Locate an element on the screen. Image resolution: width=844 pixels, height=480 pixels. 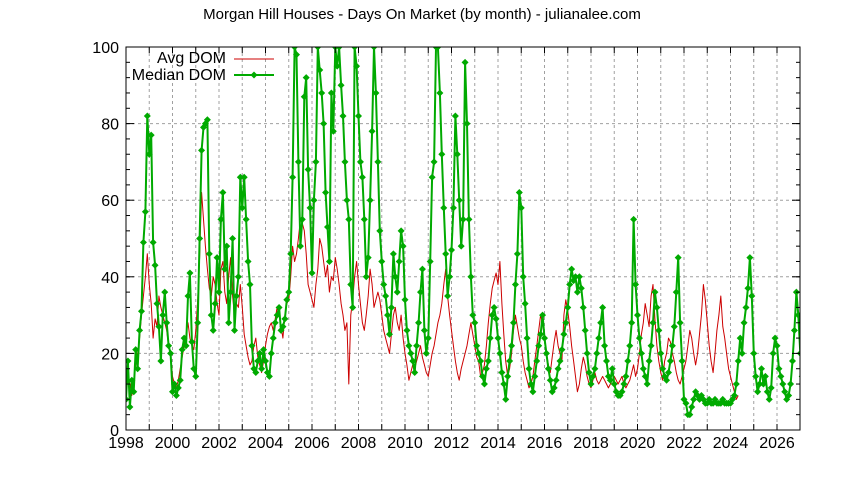
x-tick-label: 2004 is located at coordinates (266, 443).